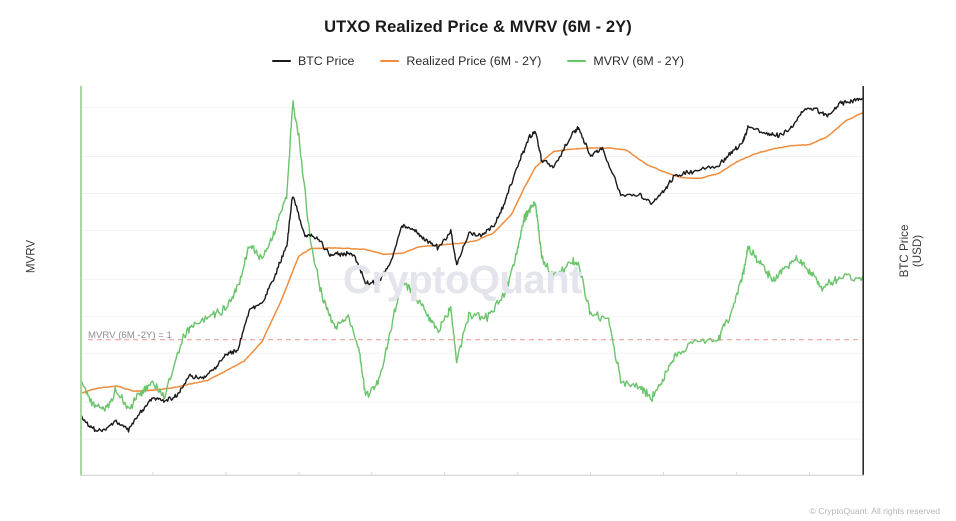 Image resolution: width=956 pixels, height=521 pixels. I want to click on threshold-annotation-label: MVRV (6M -2Y) = 1, so click(130, 335).